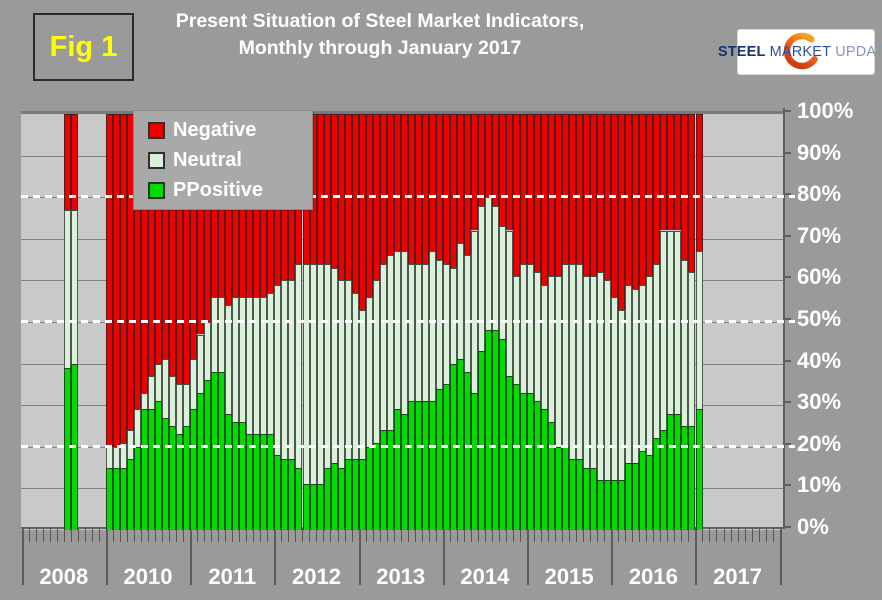  I want to click on figure-label: Fig 1, so click(83, 46).